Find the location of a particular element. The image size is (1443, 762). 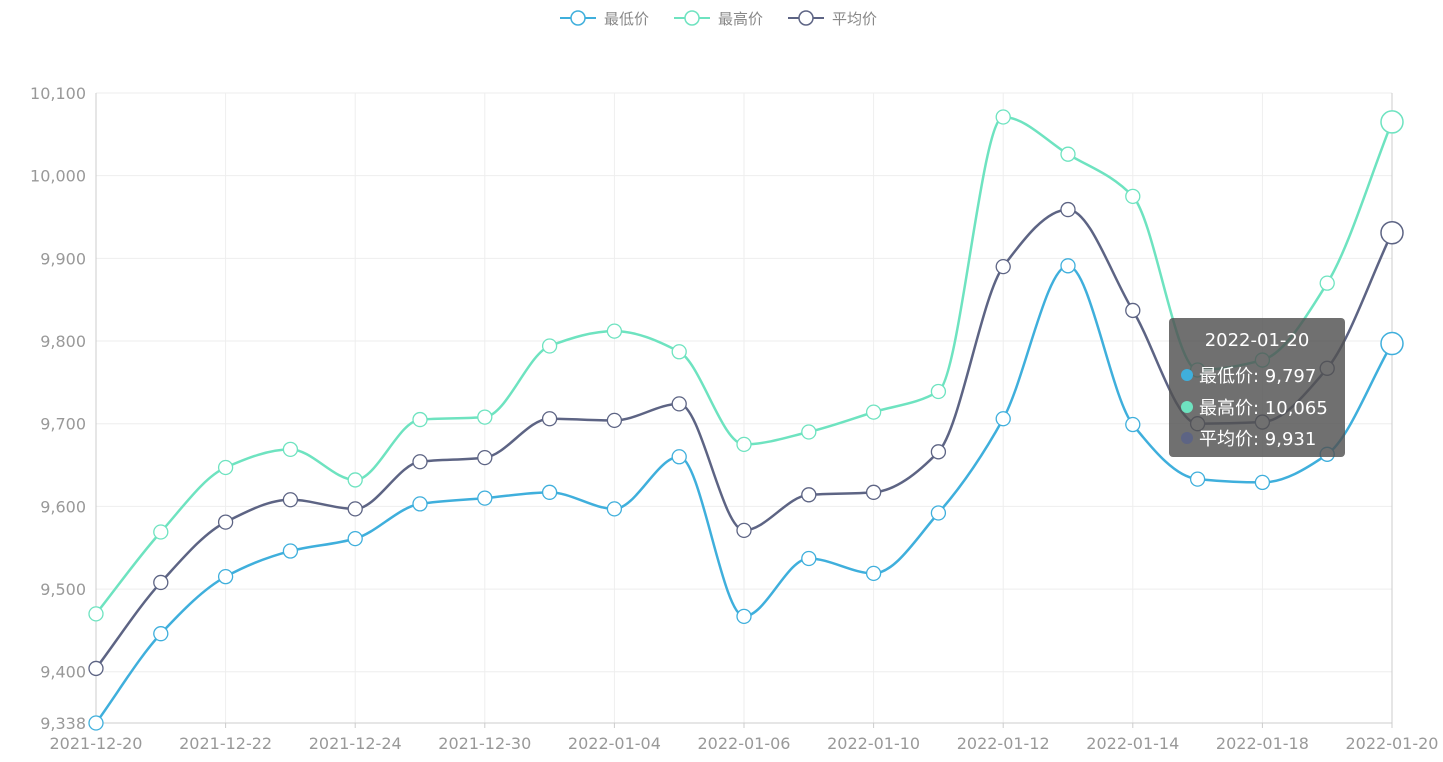

y-tick-label: 9,500 is located at coordinates (63, 589).